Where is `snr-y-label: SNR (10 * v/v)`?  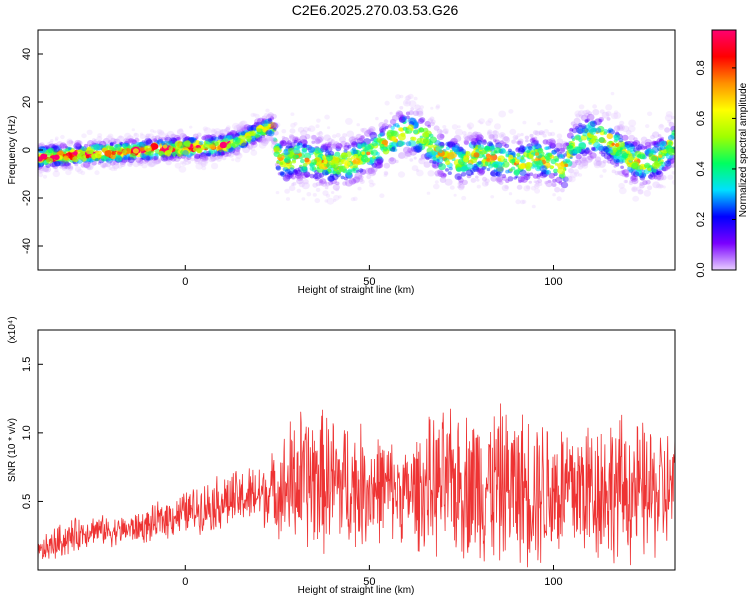
snr-y-label: SNR (10 * v/v) is located at coordinates (12, 450).